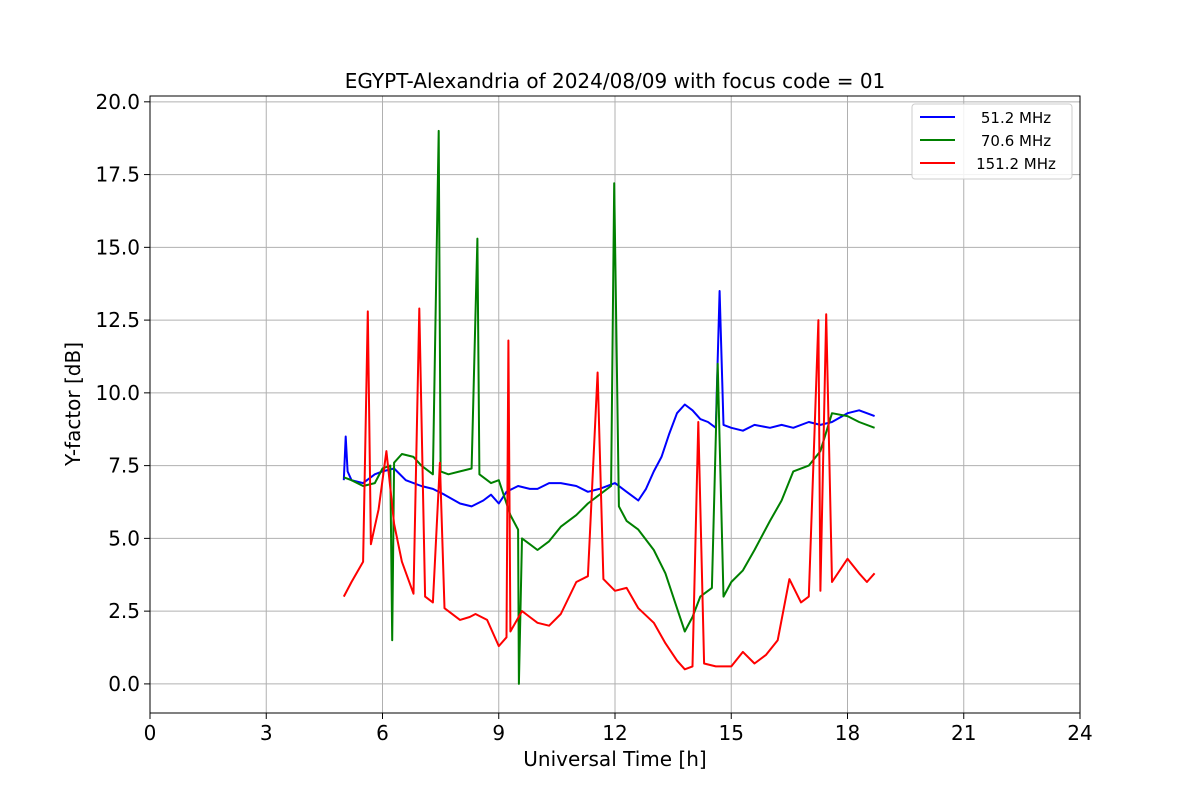 The width and height of the screenshot is (1200, 800). I want to click on y-tick-label: 7.5, so click(124, 466).